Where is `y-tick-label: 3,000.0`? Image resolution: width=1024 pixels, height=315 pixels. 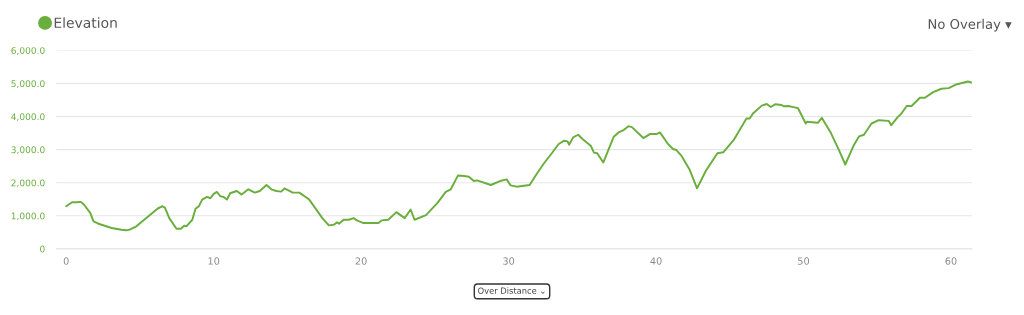 y-tick-label: 3,000.0 is located at coordinates (28, 150).